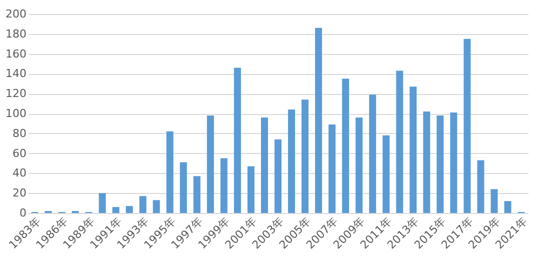 This screenshot has width=560, height=267. What do you see at coordinates (16, 73) in the screenshot?
I see `y-tick-label: 140` at bounding box center [16, 73].